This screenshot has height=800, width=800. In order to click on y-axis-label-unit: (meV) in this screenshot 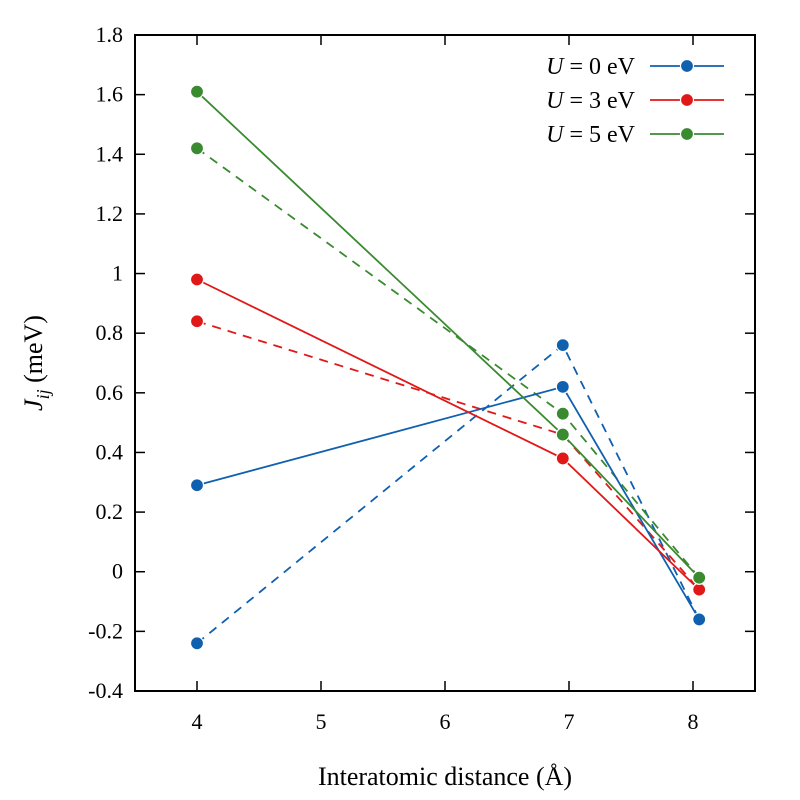, I will do `click(33, 352)`.